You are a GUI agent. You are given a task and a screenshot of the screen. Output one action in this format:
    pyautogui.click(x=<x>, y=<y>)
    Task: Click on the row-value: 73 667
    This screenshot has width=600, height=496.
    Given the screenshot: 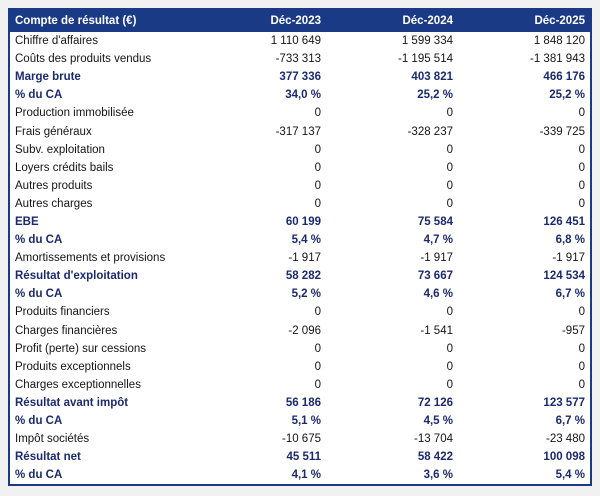 What is the action you would take?
    pyautogui.click(x=435, y=276)
    